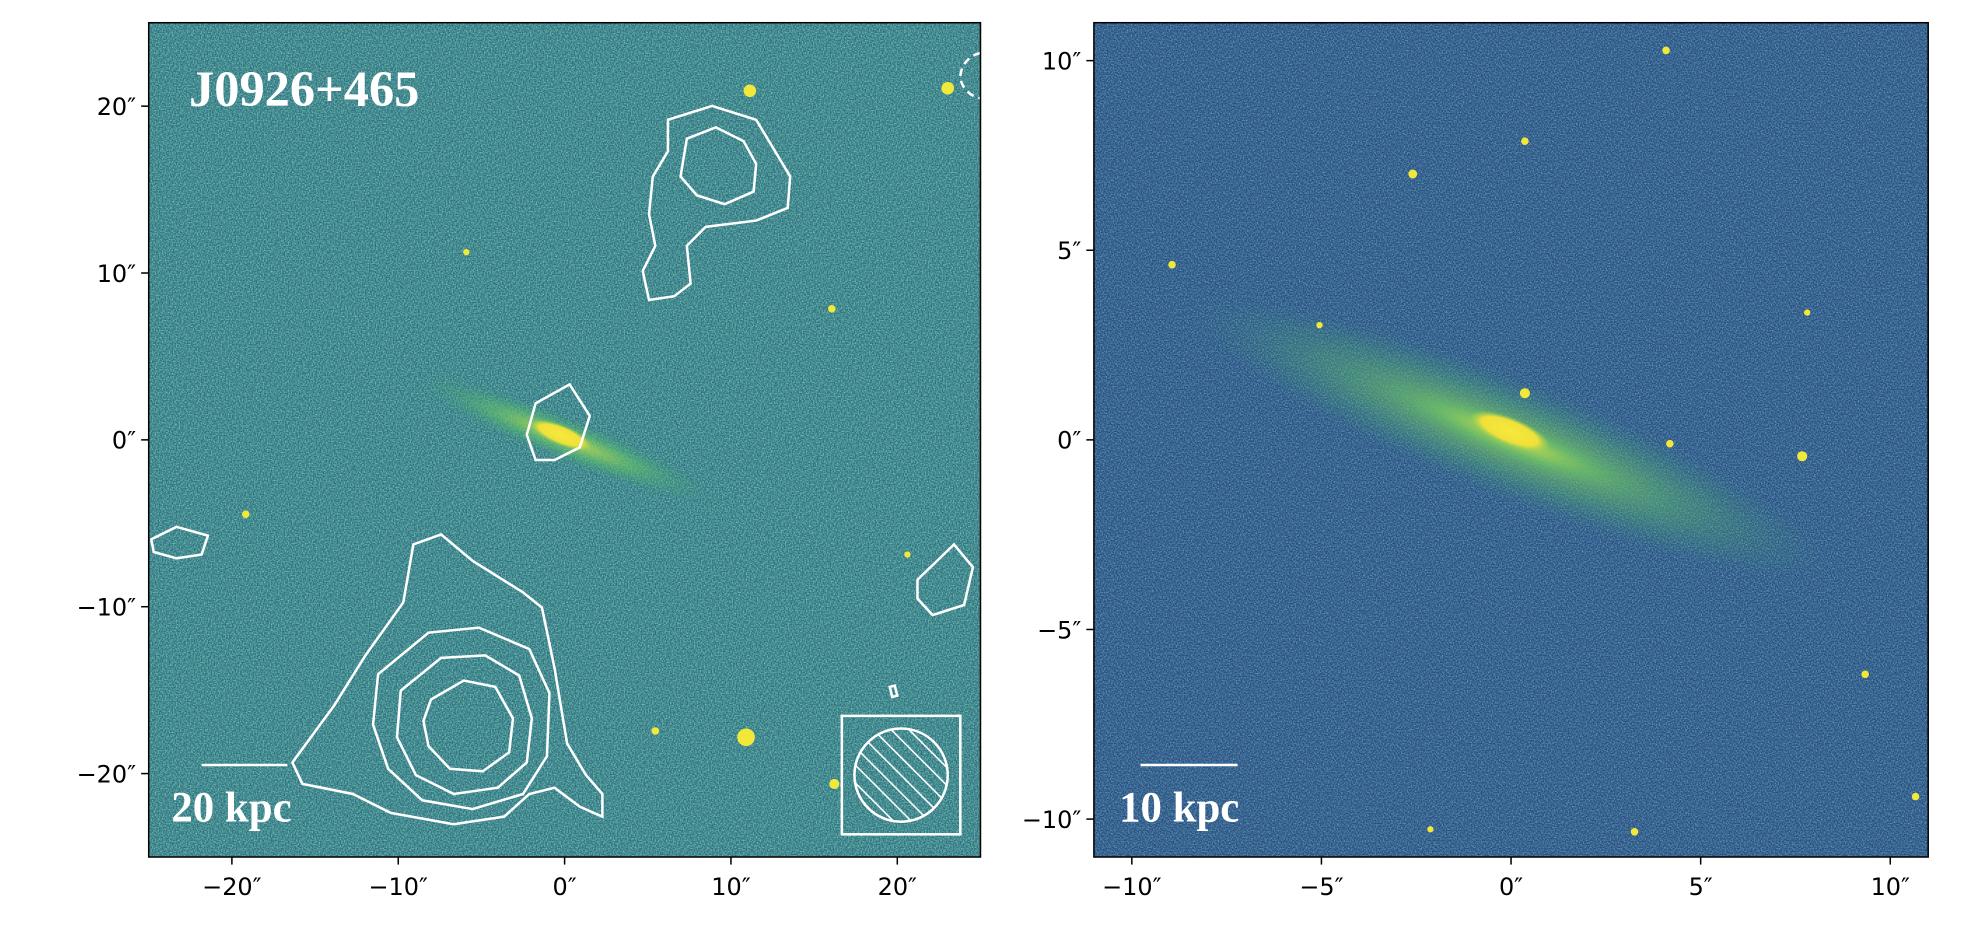 Image resolution: width=1966 pixels, height=944 pixels. I want to click on scale-bar-label: 10 kpc, so click(1179, 808).